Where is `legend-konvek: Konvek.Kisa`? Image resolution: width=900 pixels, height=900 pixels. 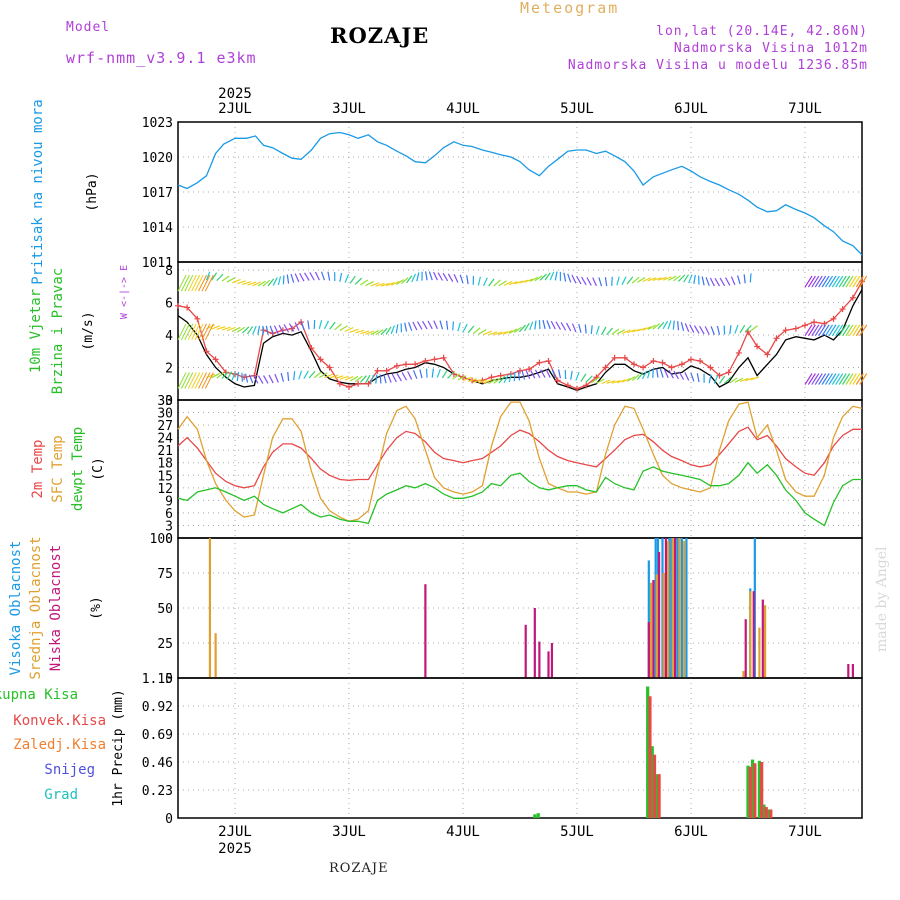
legend-konvek: Konvek.Kisa is located at coordinates (59, 721).